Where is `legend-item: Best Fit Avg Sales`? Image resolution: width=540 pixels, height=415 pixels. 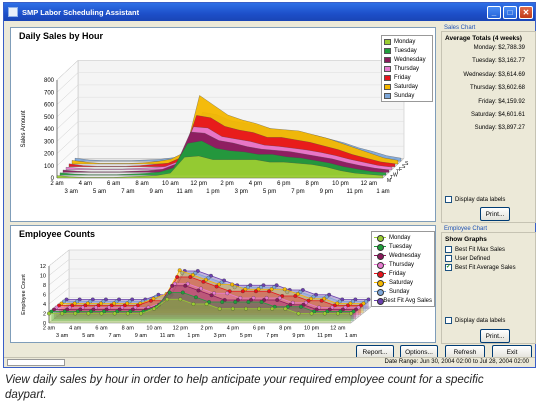 legend-item: Best Fit Avg Sales is located at coordinates (403, 300).